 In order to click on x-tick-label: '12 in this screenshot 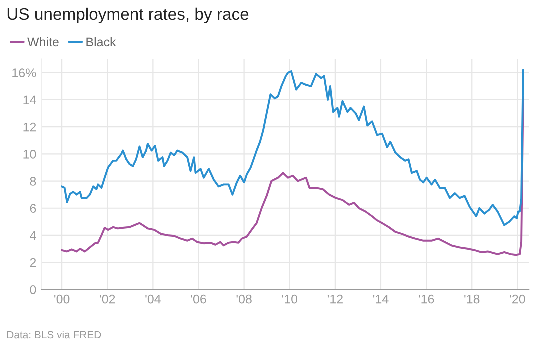, I will do `click(335, 299)`.